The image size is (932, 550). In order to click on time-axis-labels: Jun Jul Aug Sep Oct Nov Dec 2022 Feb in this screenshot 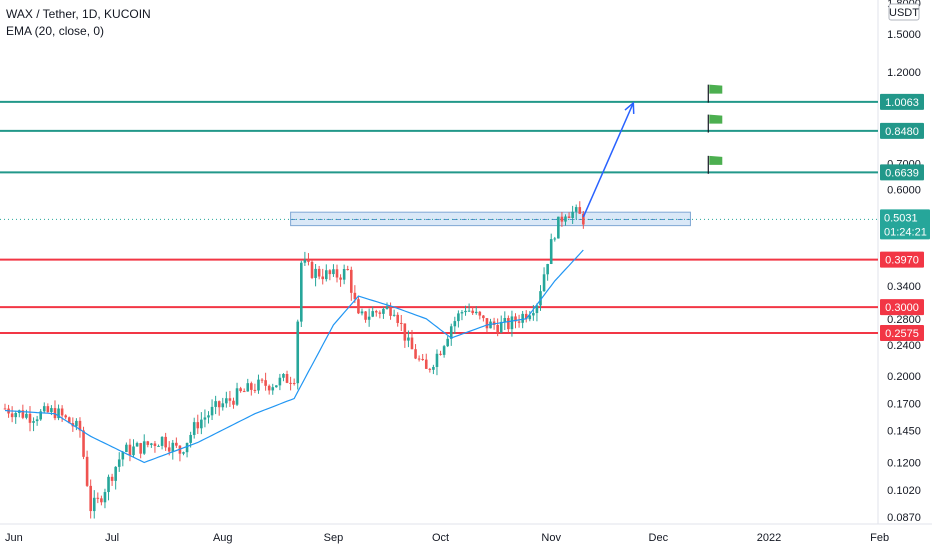, I will do `click(447, 538)`.